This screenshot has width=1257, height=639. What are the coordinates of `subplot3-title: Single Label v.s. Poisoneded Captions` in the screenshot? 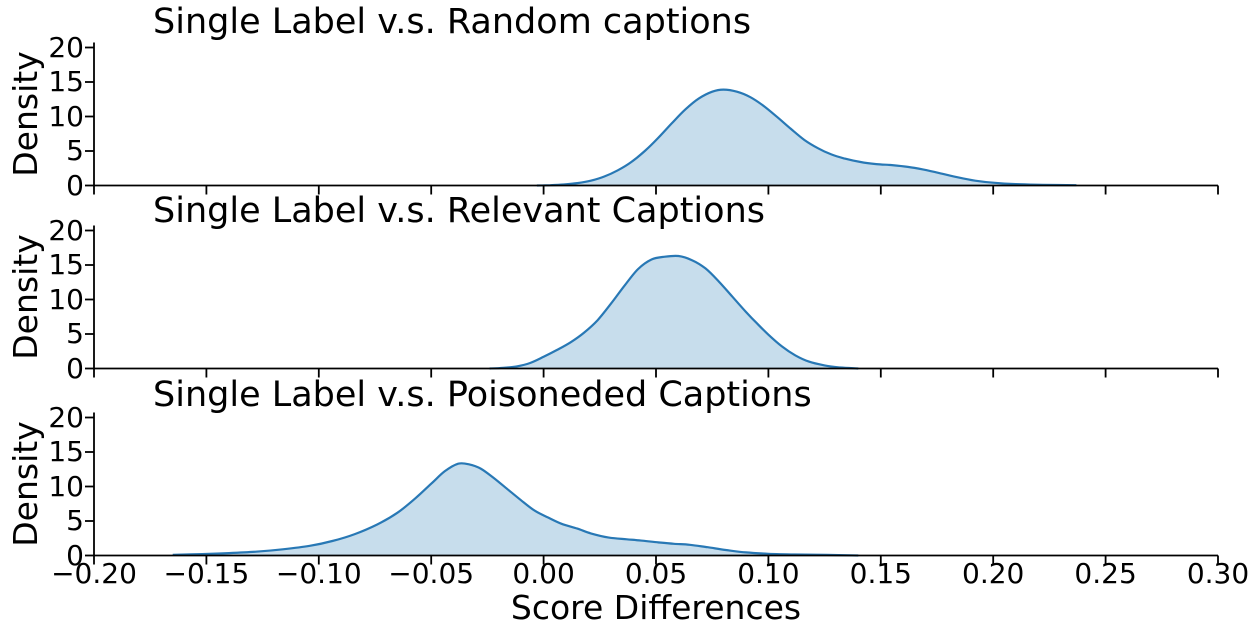 It's located at (482, 394).